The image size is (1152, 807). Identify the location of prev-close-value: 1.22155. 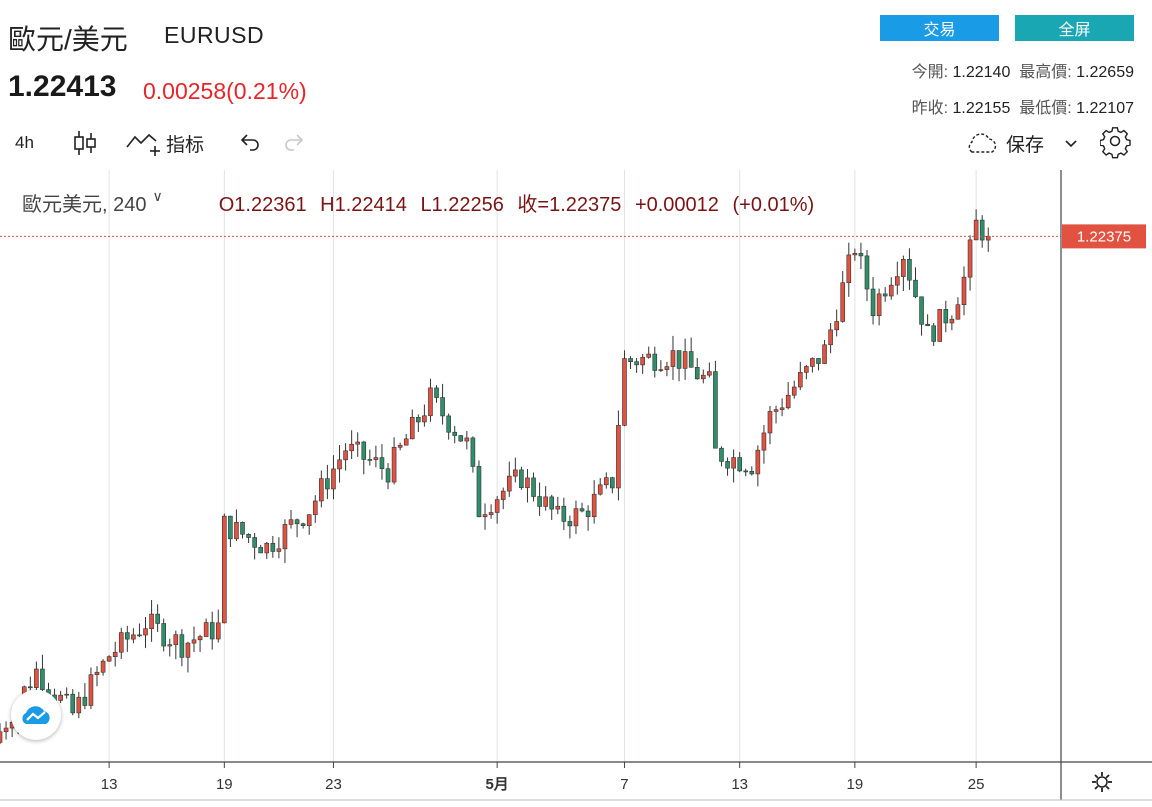
(981, 108).